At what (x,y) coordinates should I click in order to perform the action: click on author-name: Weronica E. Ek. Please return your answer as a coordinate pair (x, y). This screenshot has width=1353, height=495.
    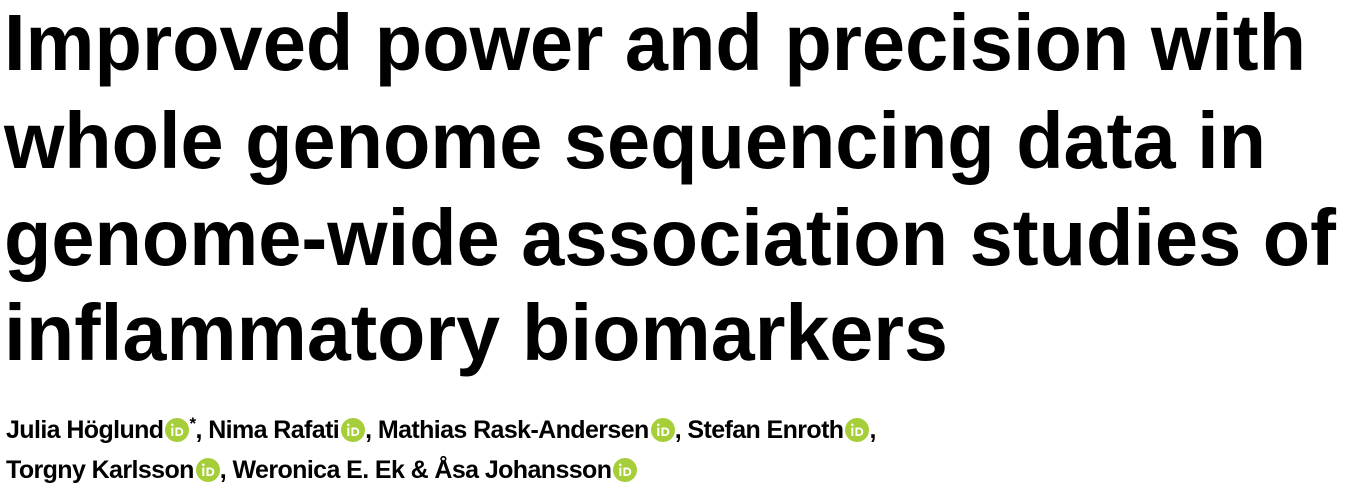
    Looking at the image, I should click on (318, 470).